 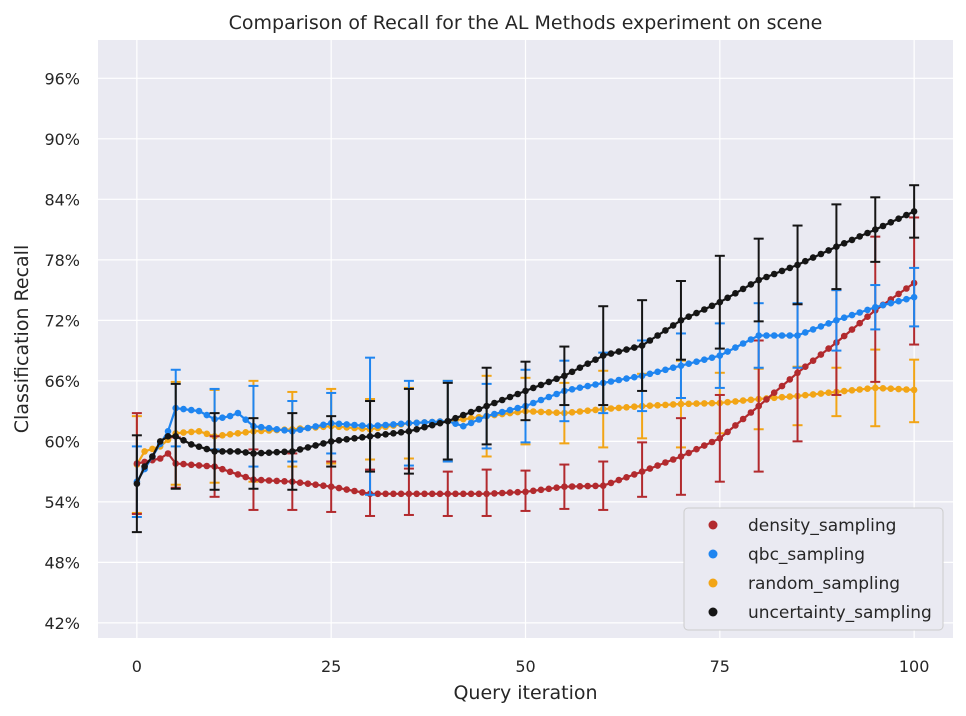 I want to click on x-tick-label: 75, so click(x=720, y=666).